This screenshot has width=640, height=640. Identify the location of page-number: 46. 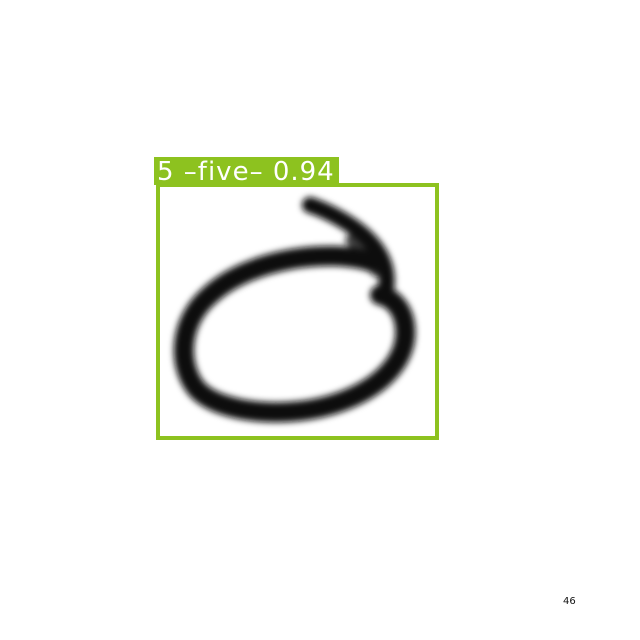
(569, 601).